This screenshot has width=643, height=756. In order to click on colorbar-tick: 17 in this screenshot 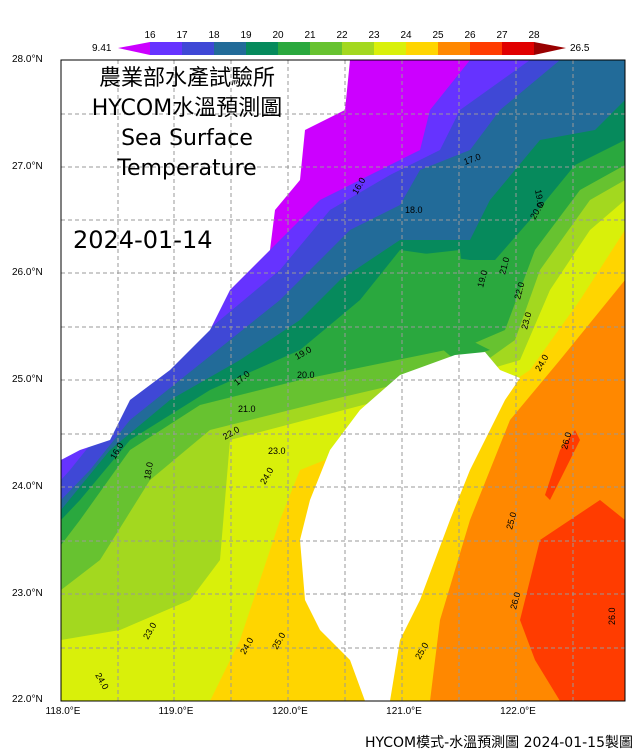, I will do `click(182, 35)`.